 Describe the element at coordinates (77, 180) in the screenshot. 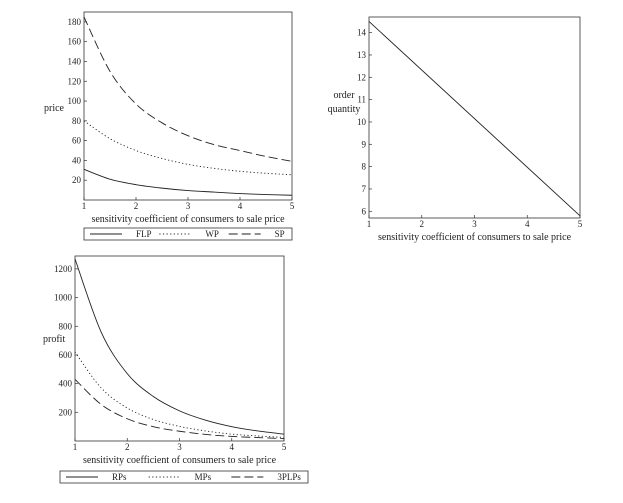

I see `y-tick-label: 20` at that location.